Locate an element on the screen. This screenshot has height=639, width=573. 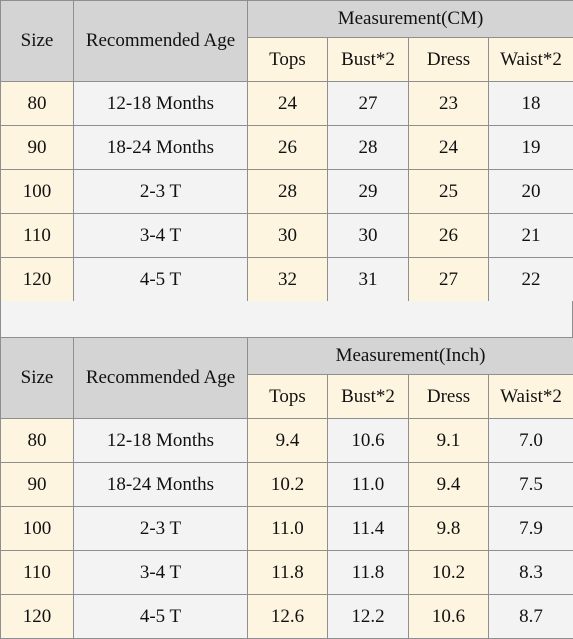
bust-cell: 11.4 is located at coordinates (368, 529).